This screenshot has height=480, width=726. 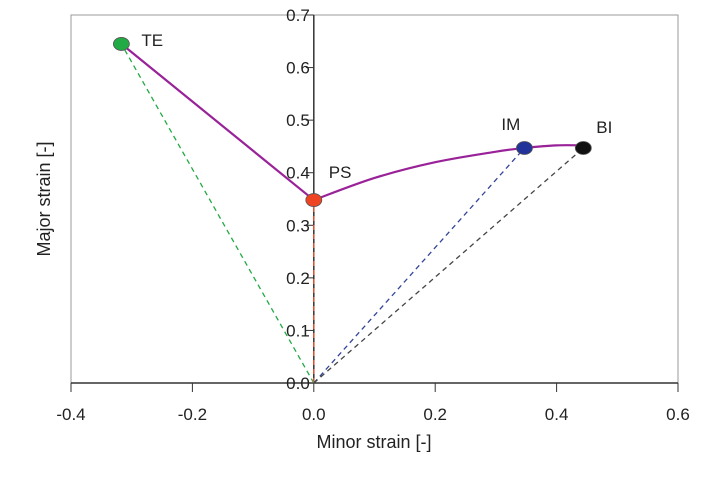 I want to click on x-tick-label: 0.0, so click(x=314, y=414).